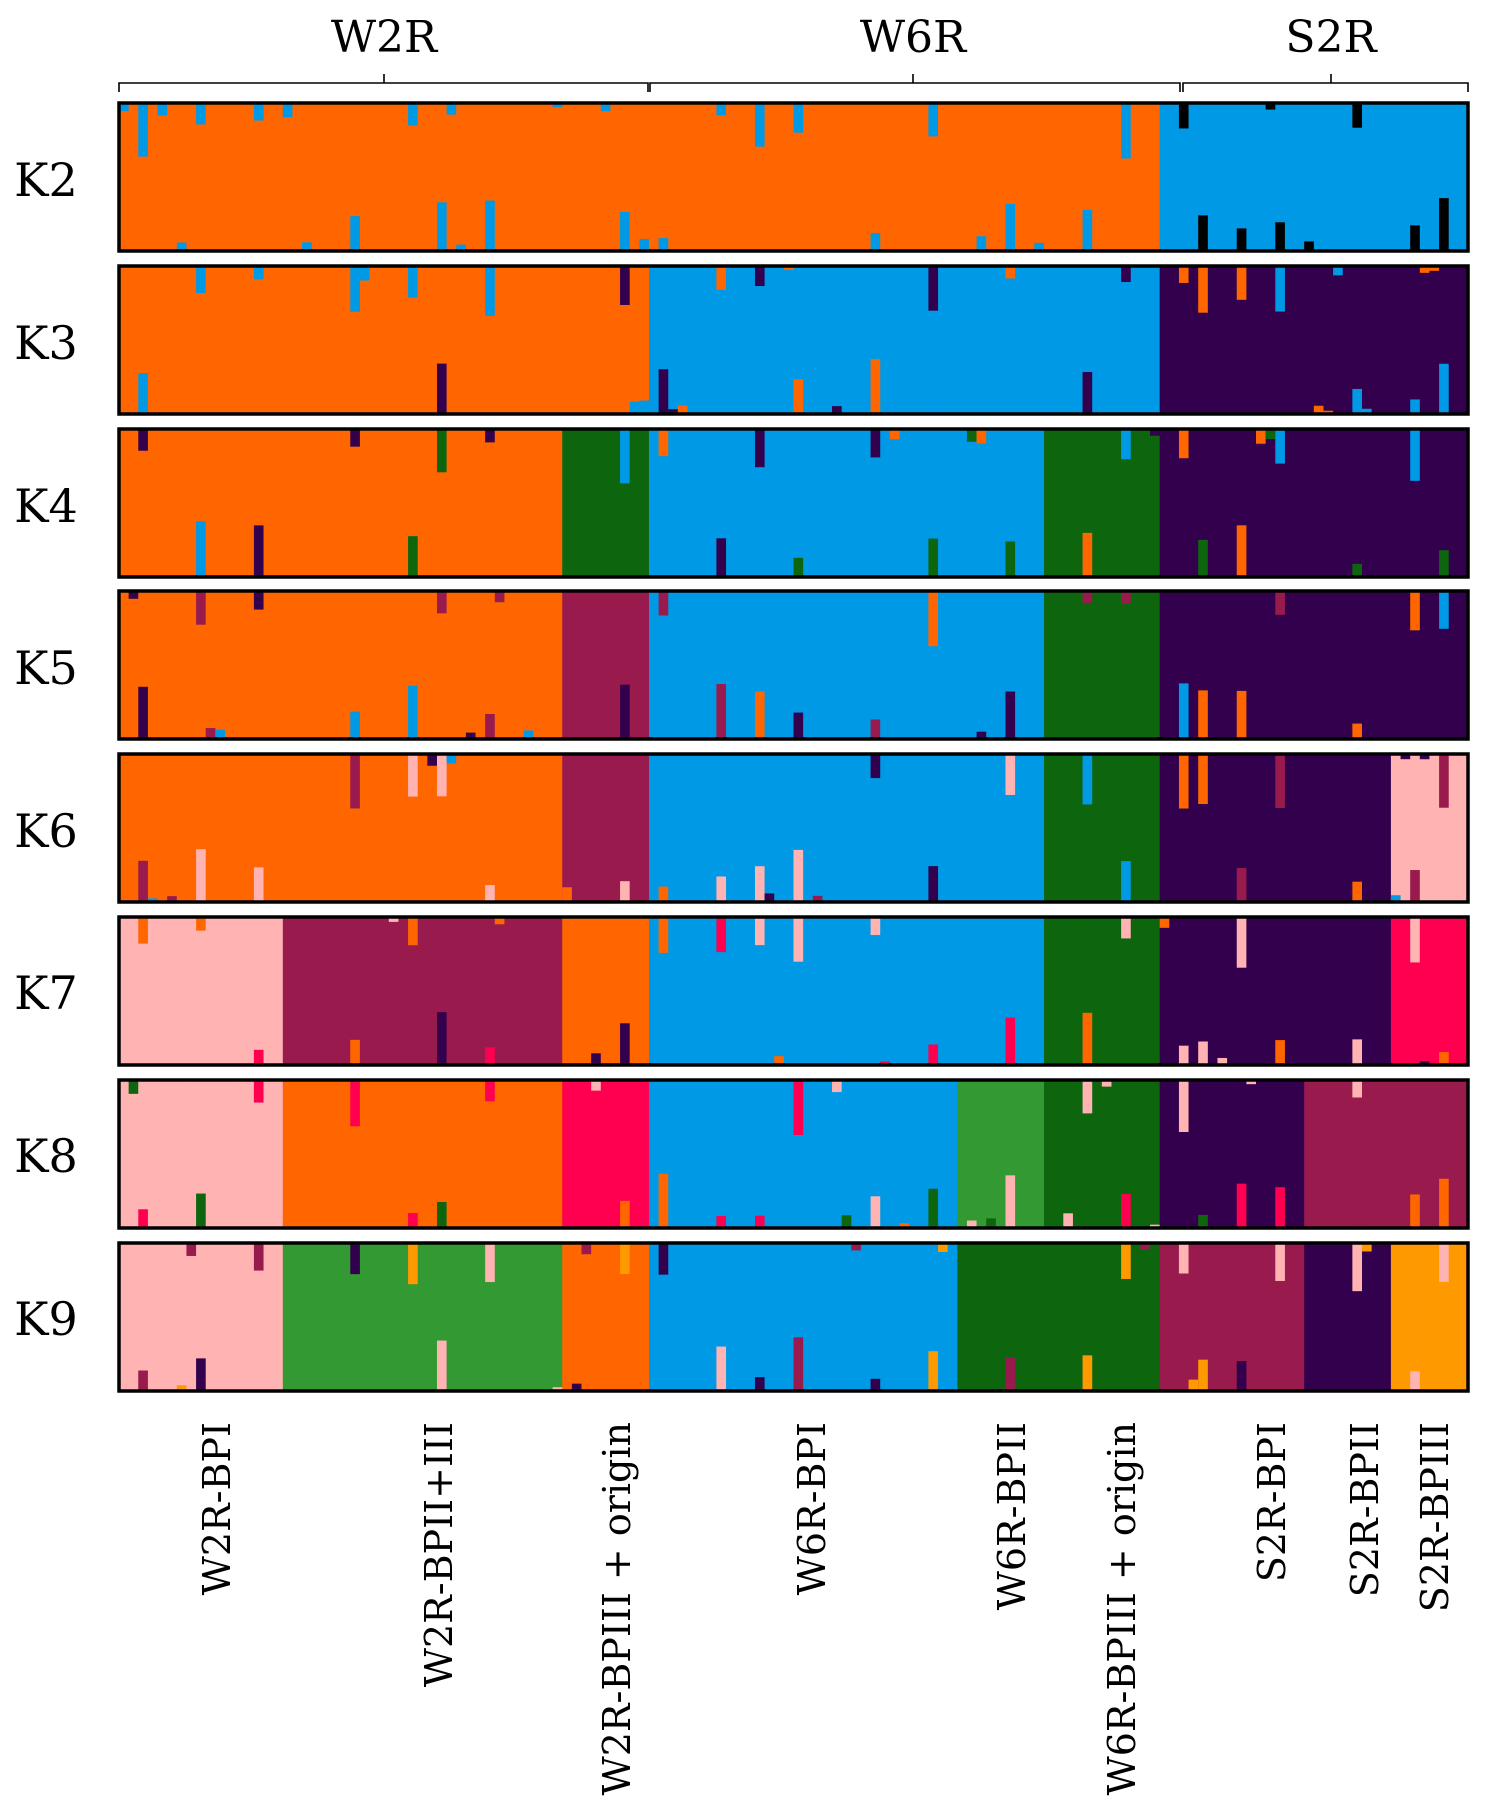 The width and height of the screenshot is (1499, 1820). I want to click on panel-frame, so click(793, 503).